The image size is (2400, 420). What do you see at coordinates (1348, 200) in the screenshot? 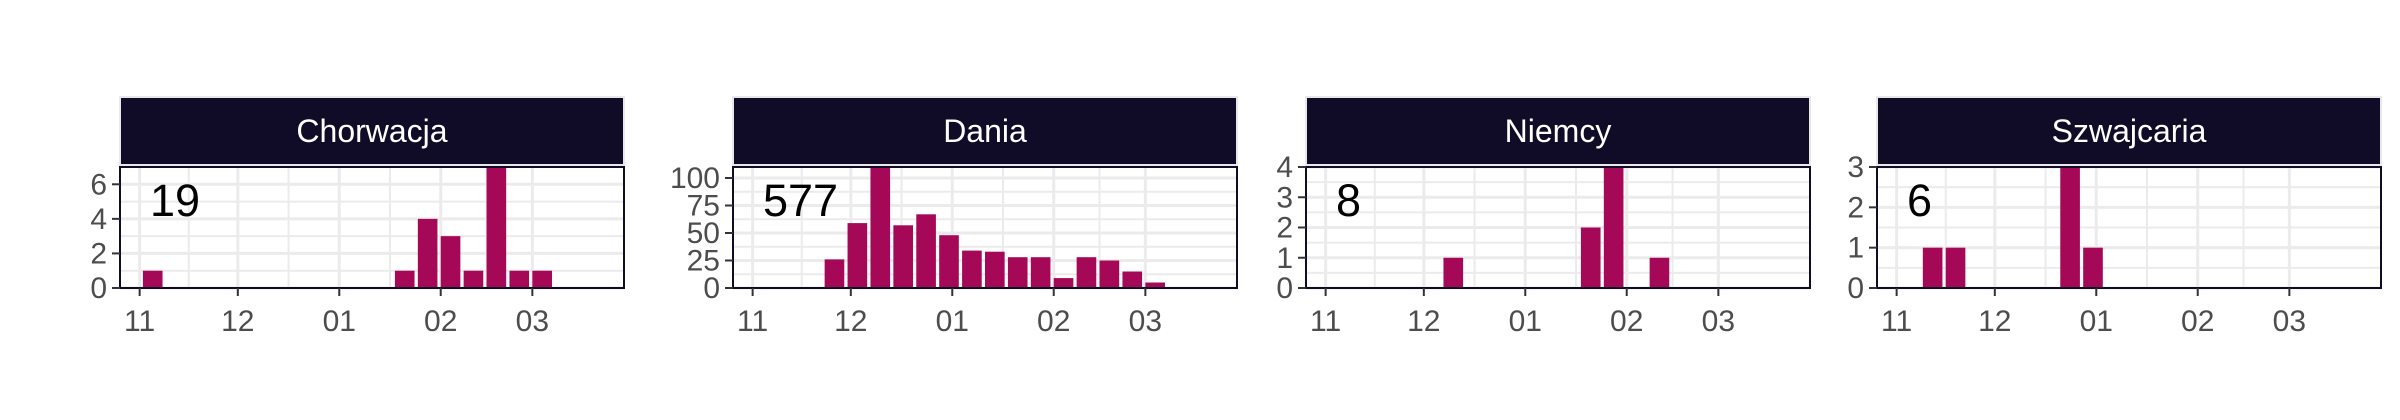
I see `count-label: 8` at bounding box center [1348, 200].